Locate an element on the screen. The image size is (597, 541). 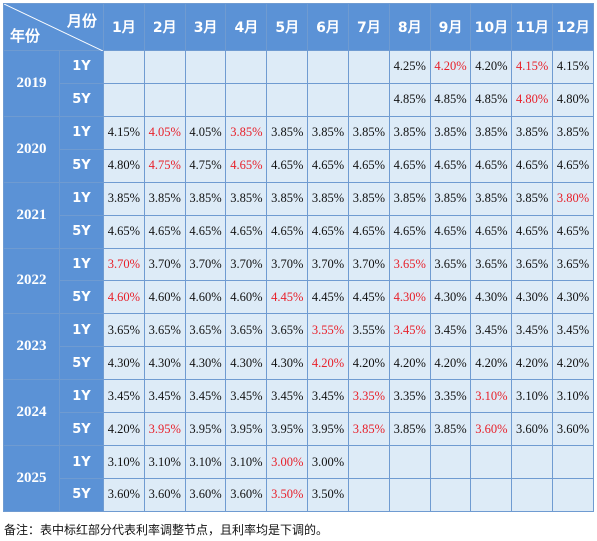
corner-diagonal is located at coordinates (53, 27).